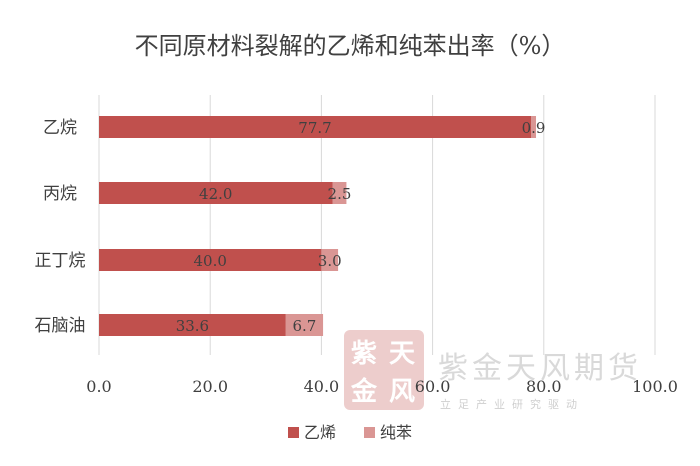 This screenshot has height=466, width=700. What do you see at coordinates (364, 391) in the screenshot?
I see `seal-char: 金` at bounding box center [364, 391].